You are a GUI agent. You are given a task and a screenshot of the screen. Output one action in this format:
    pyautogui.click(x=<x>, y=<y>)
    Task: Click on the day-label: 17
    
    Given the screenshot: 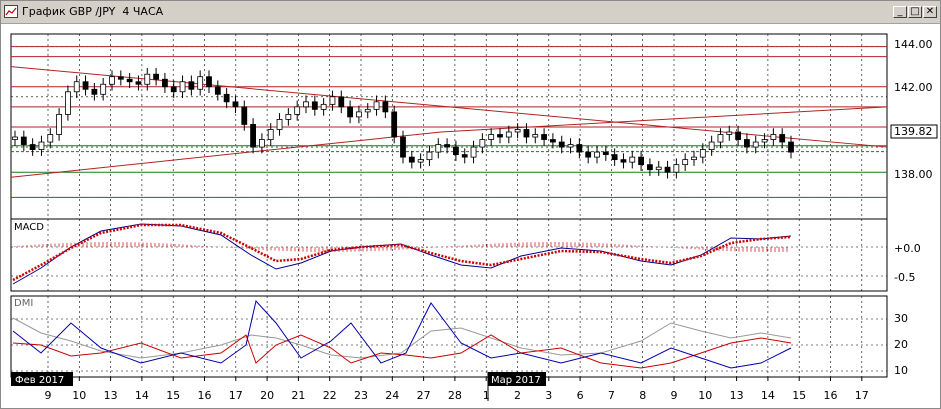 What is the action you would take?
    pyautogui.click(x=862, y=395)
    